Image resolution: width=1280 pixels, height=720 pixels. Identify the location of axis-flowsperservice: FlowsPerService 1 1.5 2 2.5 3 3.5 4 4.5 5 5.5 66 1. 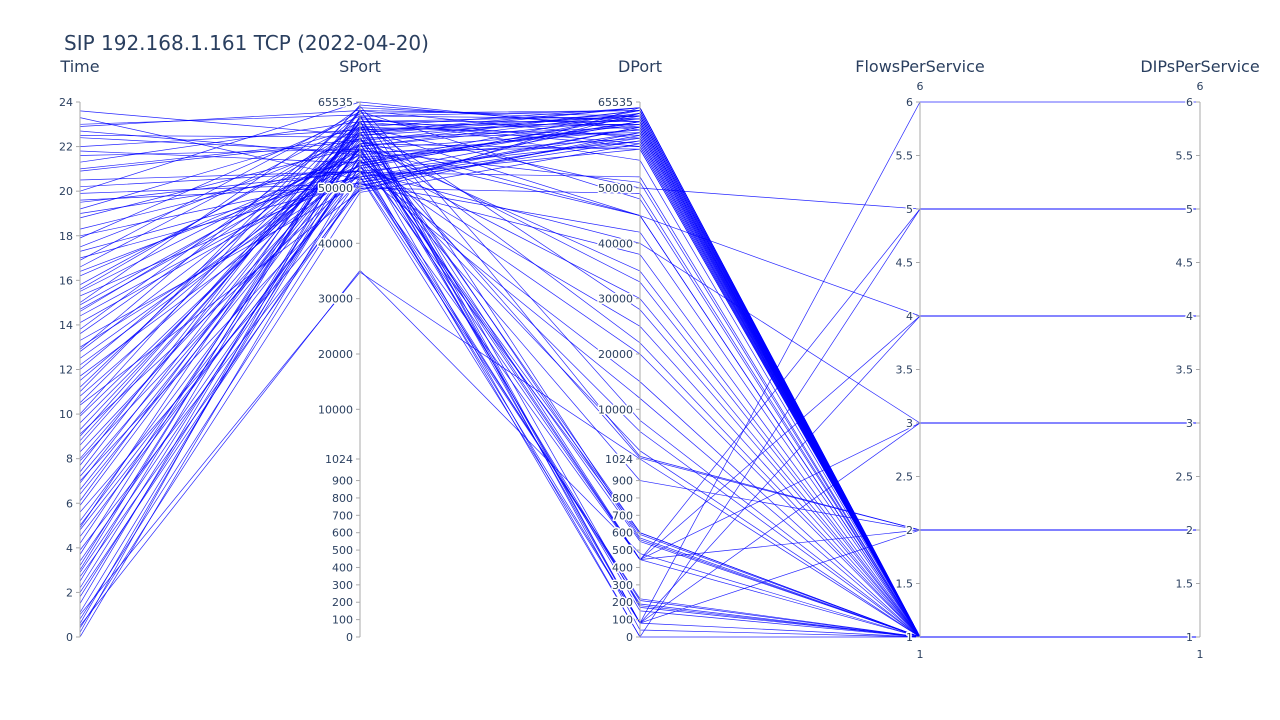
(920, 359).